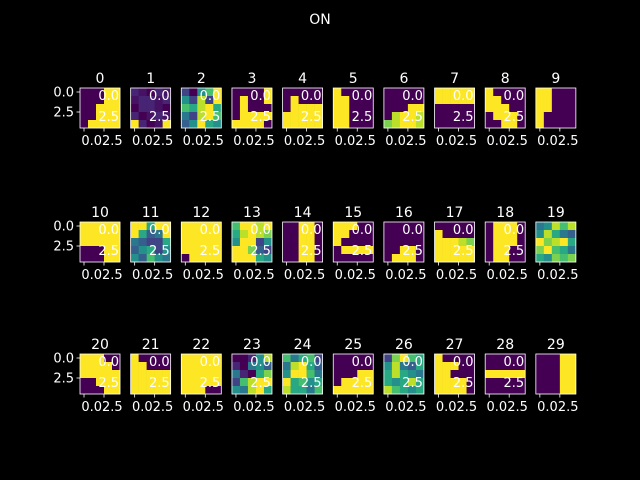 The width and height of the screenshot is (640, 480). What do you see at coordinates (557, 244) in the screenshot?
I see `panel-19: 19 0.02.5` at bounding box center [557, 244].